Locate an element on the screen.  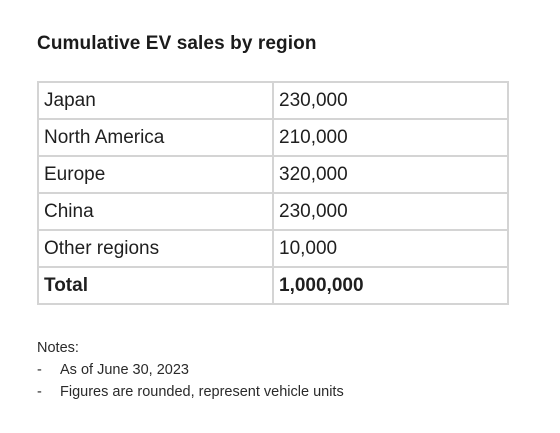
note-item: - As of June 30, 2023 is located at coordinates (190, 370).